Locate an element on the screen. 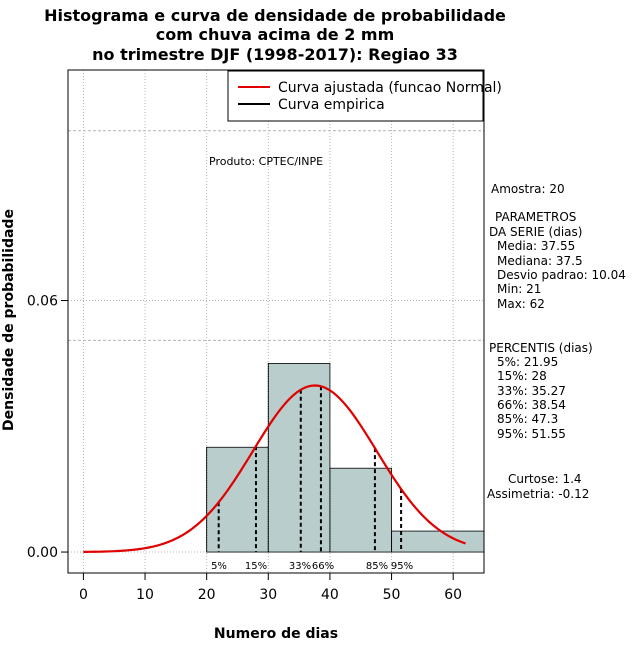  stat-percentis-title: PERCENTIS (dias) is located at coordinates (541, 348).